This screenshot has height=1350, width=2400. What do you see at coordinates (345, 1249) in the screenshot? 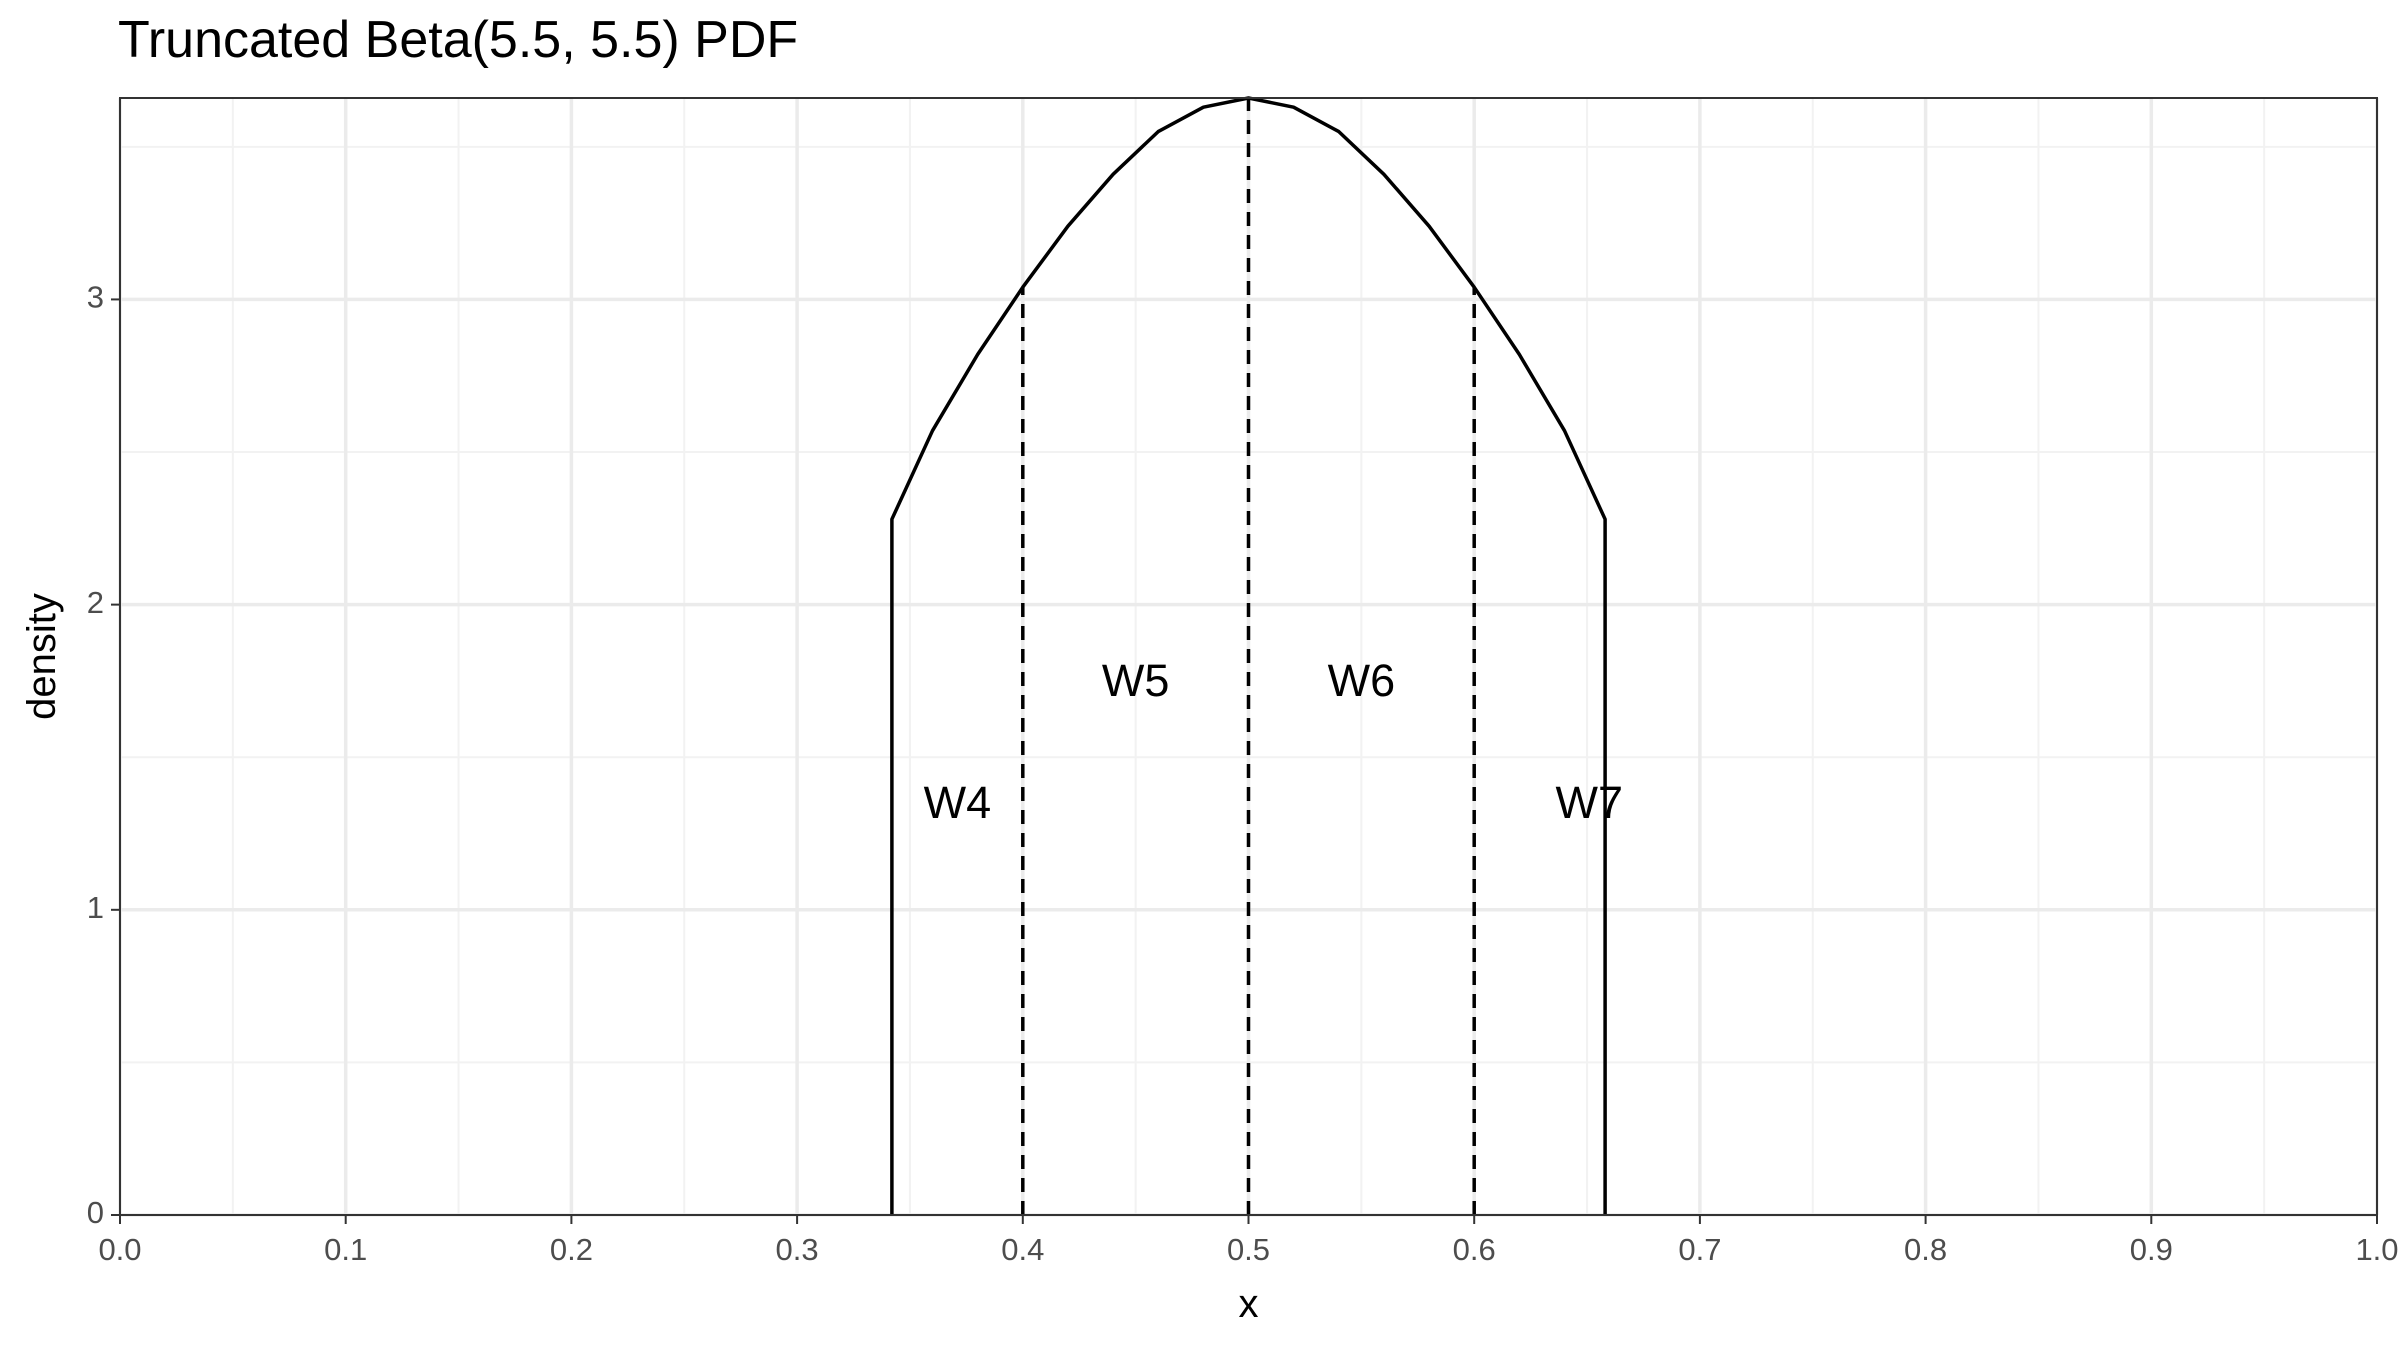
I see `x-tick-label: 0.1` at bounding box center [345, 1249].